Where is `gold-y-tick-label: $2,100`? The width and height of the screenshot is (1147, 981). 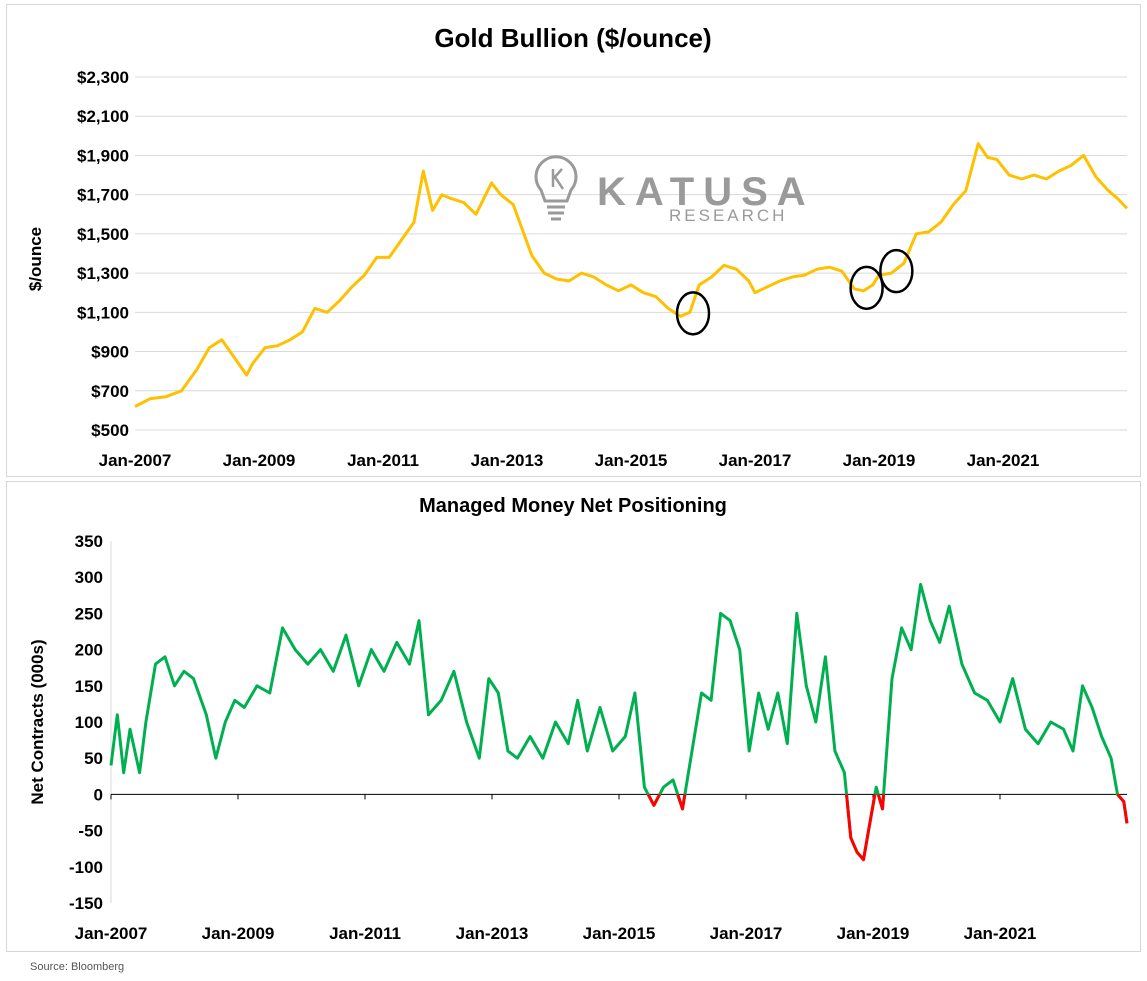
gold-y-tick-label: $2,100 is located at coordinates (103, 116).